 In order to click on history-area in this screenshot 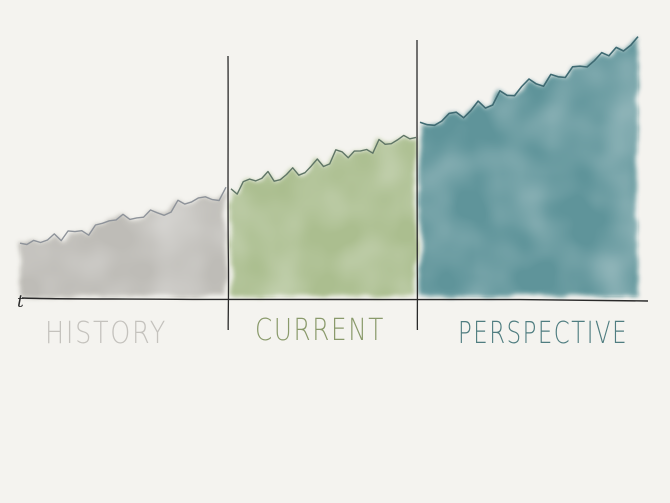, I will do `click(123, 241)`.